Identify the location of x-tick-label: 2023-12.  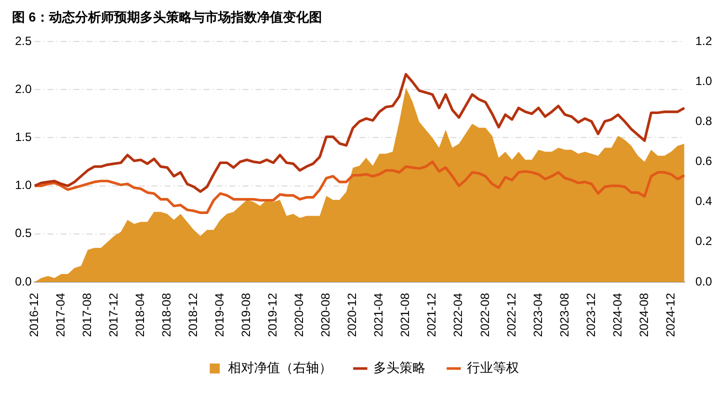
(591, 315).